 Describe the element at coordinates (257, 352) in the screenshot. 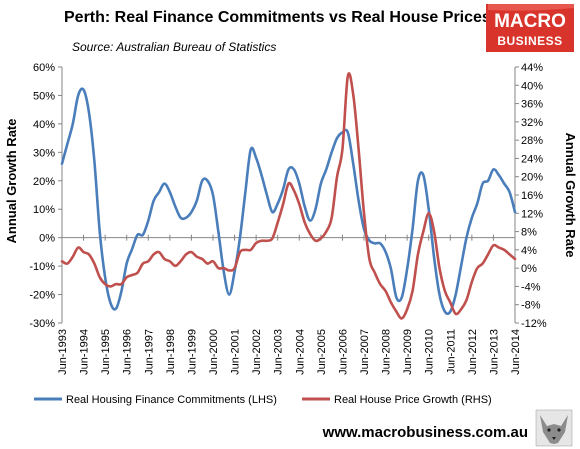

I see `x-tick-label: Jun-2002` at that location.